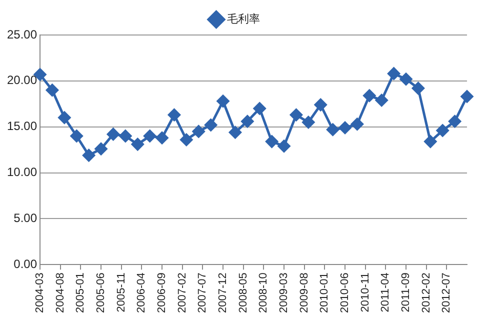 This screenshot has height=320, width=483. Describe the element at coordinates (22, 80) in the screenshot. I see `y-tick-label: 20.00` at that location.